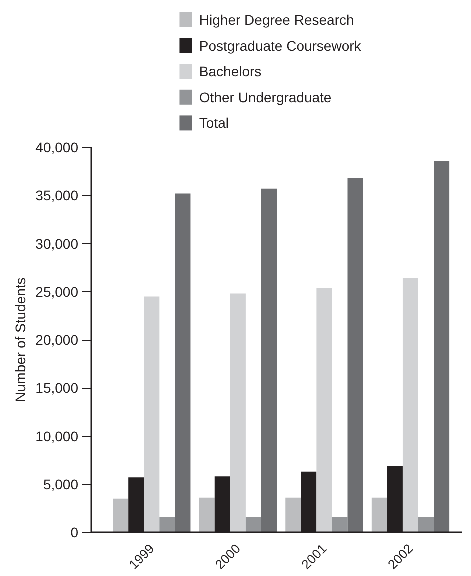 The height and width of the screenshot is (576, 471). What do you see at coordinates (57, 340) in the screenshot?
I see `y-tick-label: 20,000` at bounding box center [57, 340].